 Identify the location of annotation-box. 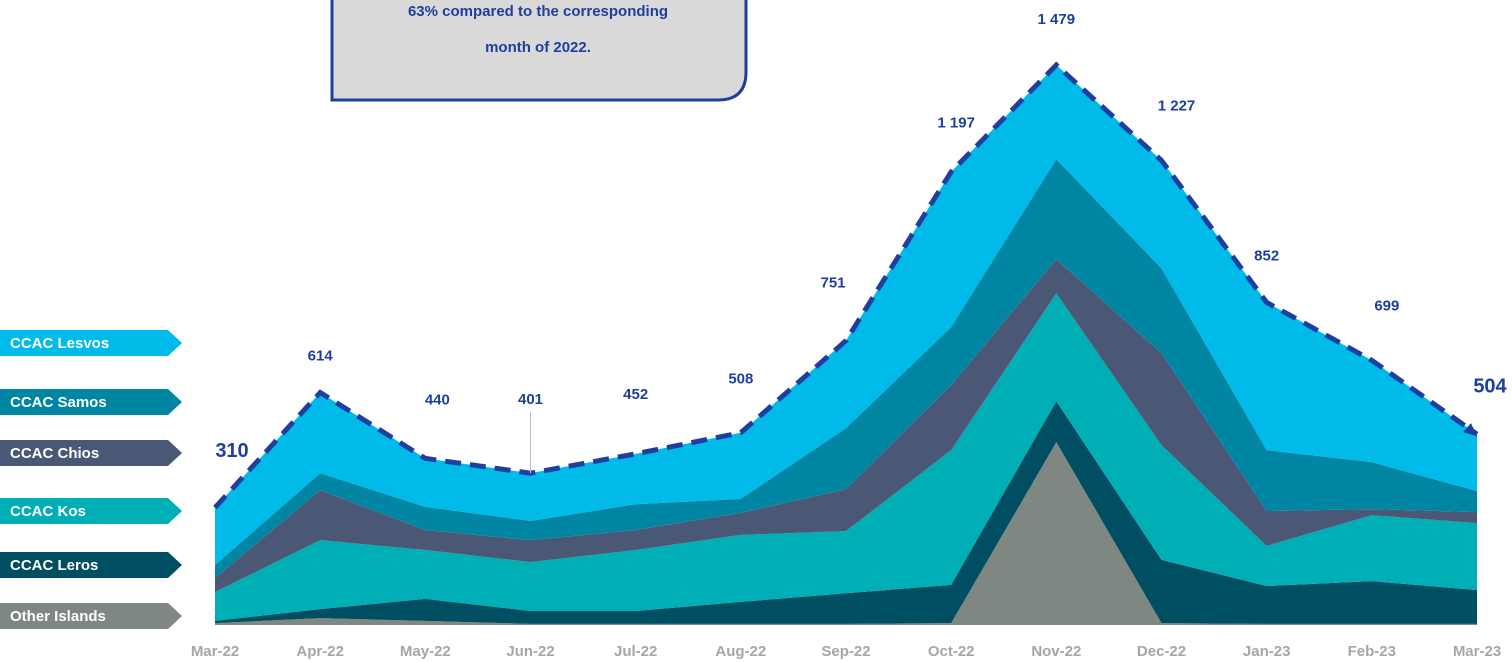
(539, 51).